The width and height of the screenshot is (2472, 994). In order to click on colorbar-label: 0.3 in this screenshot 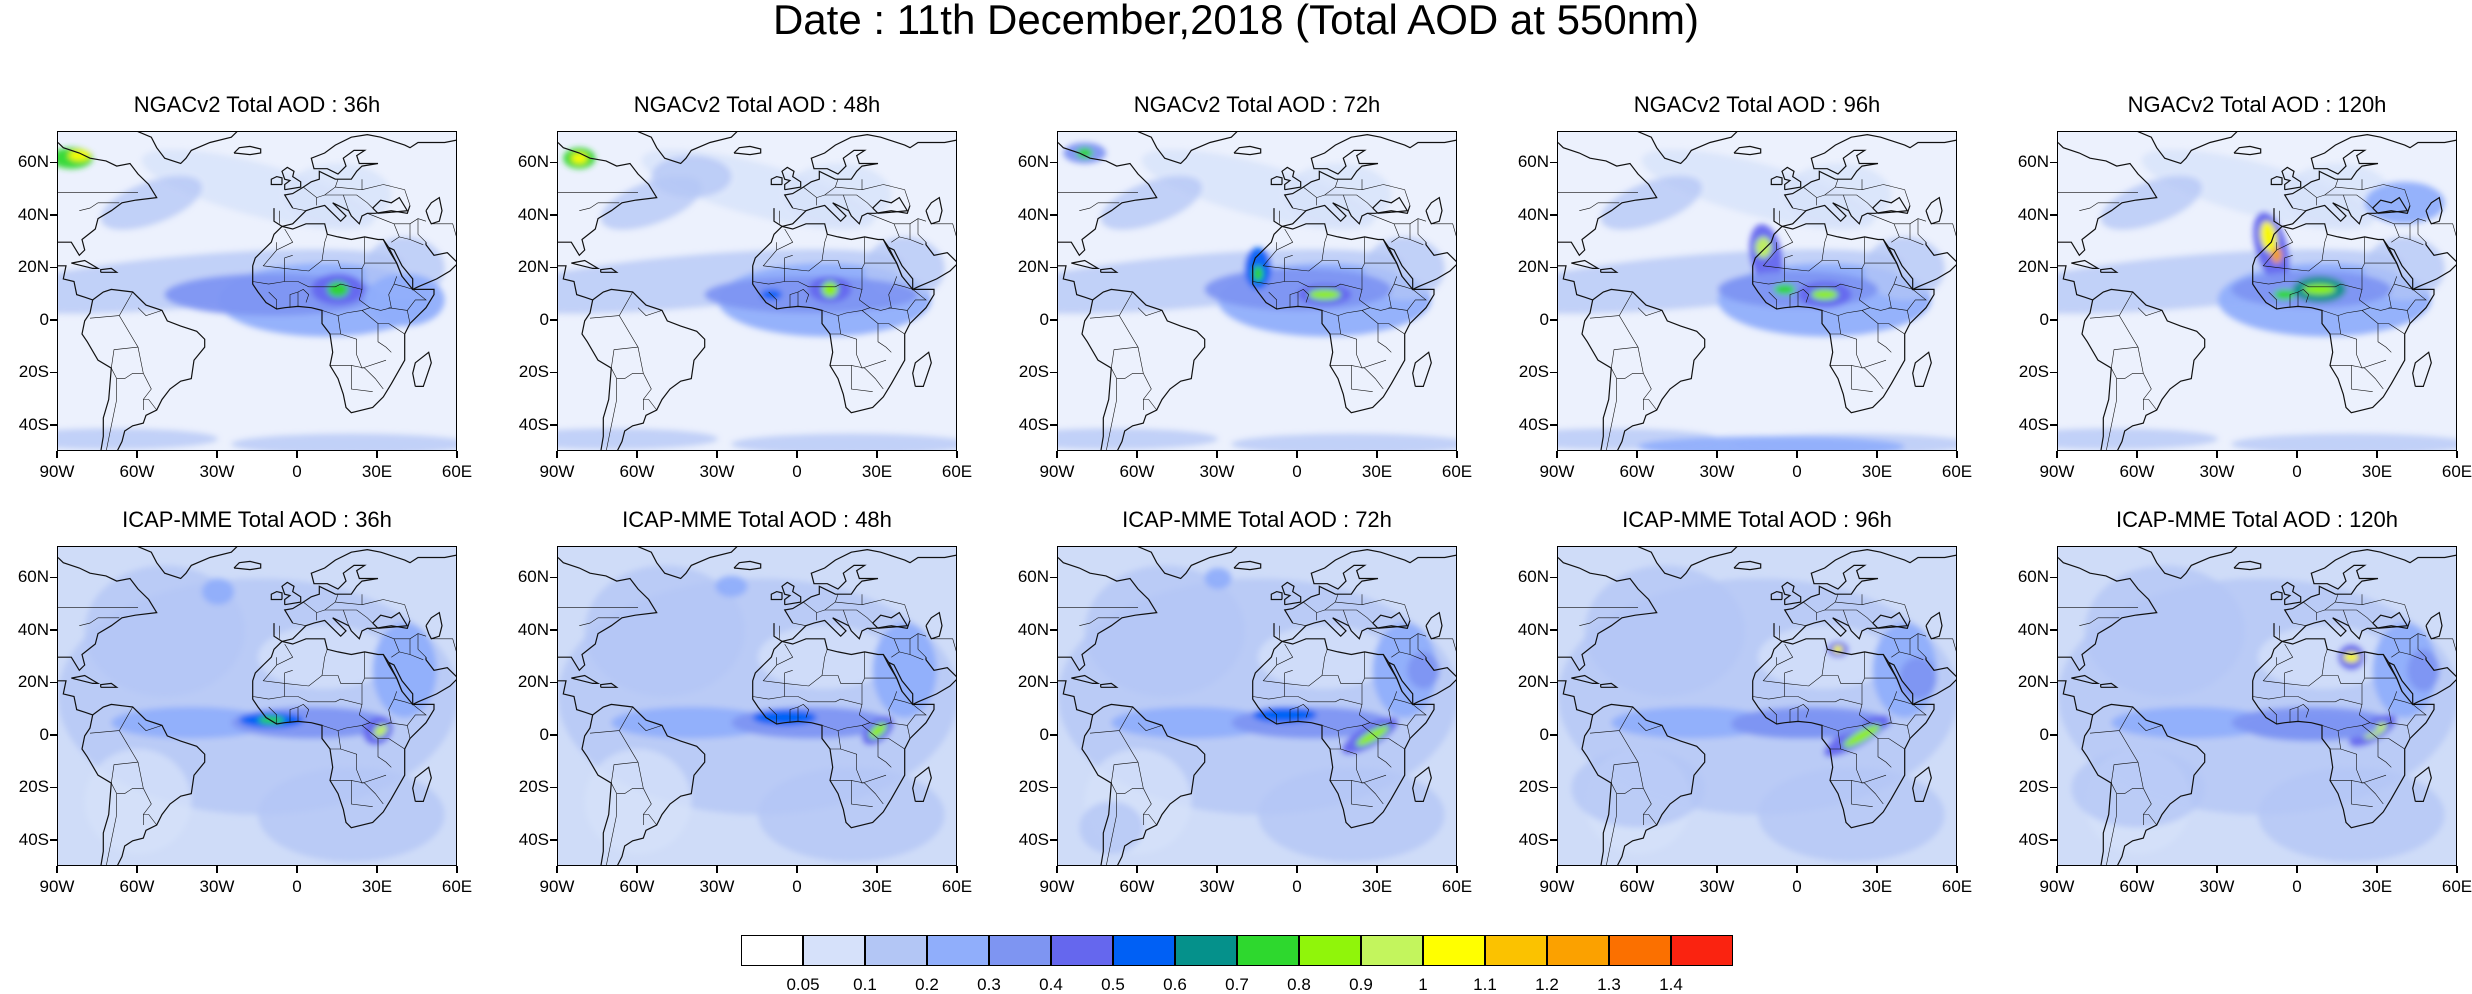, I will do `click(989, 984)`.